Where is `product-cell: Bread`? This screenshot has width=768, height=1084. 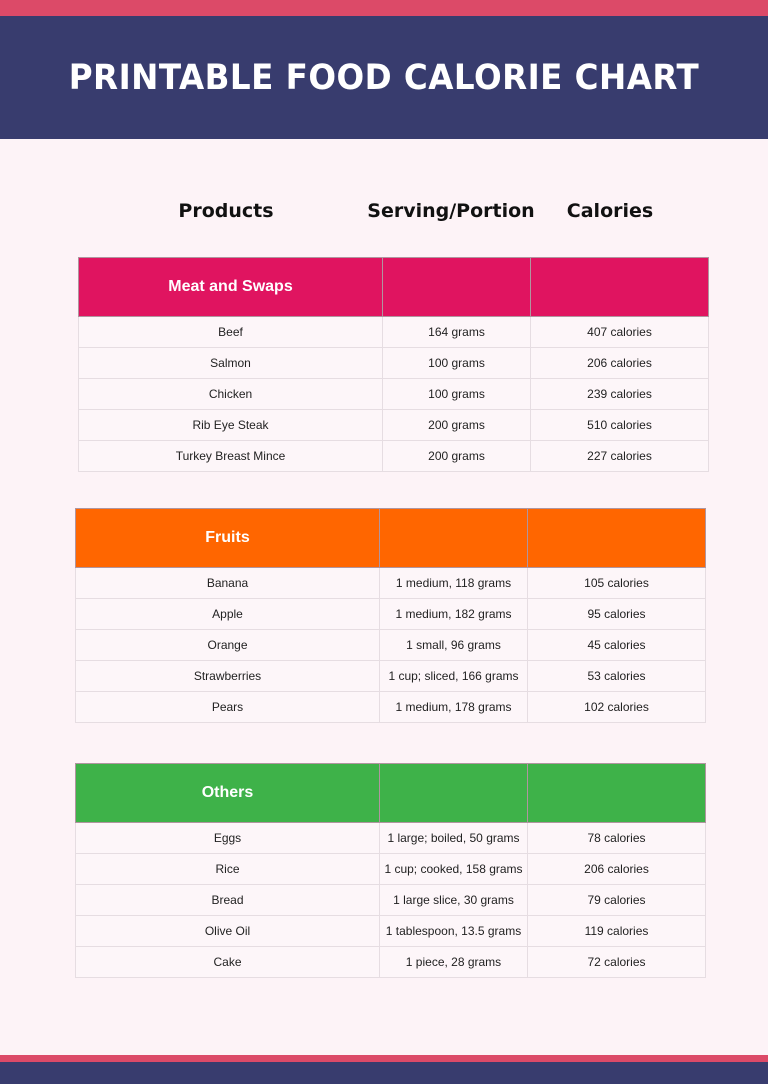
product-cell: Bread is located at coordinates (227, 900).